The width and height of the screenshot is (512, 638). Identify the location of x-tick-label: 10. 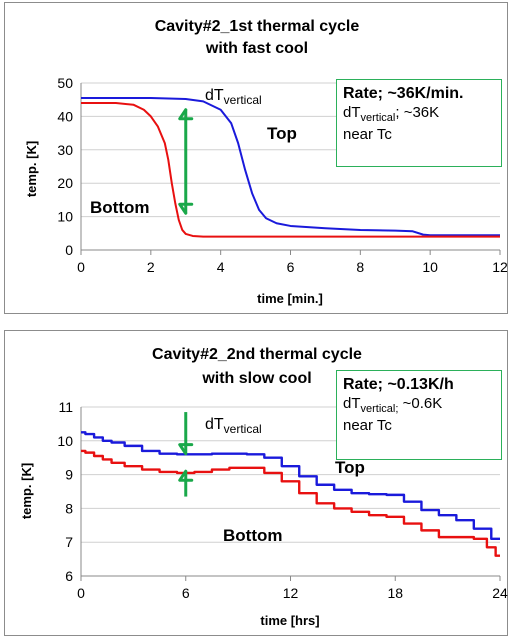
(430, 267).